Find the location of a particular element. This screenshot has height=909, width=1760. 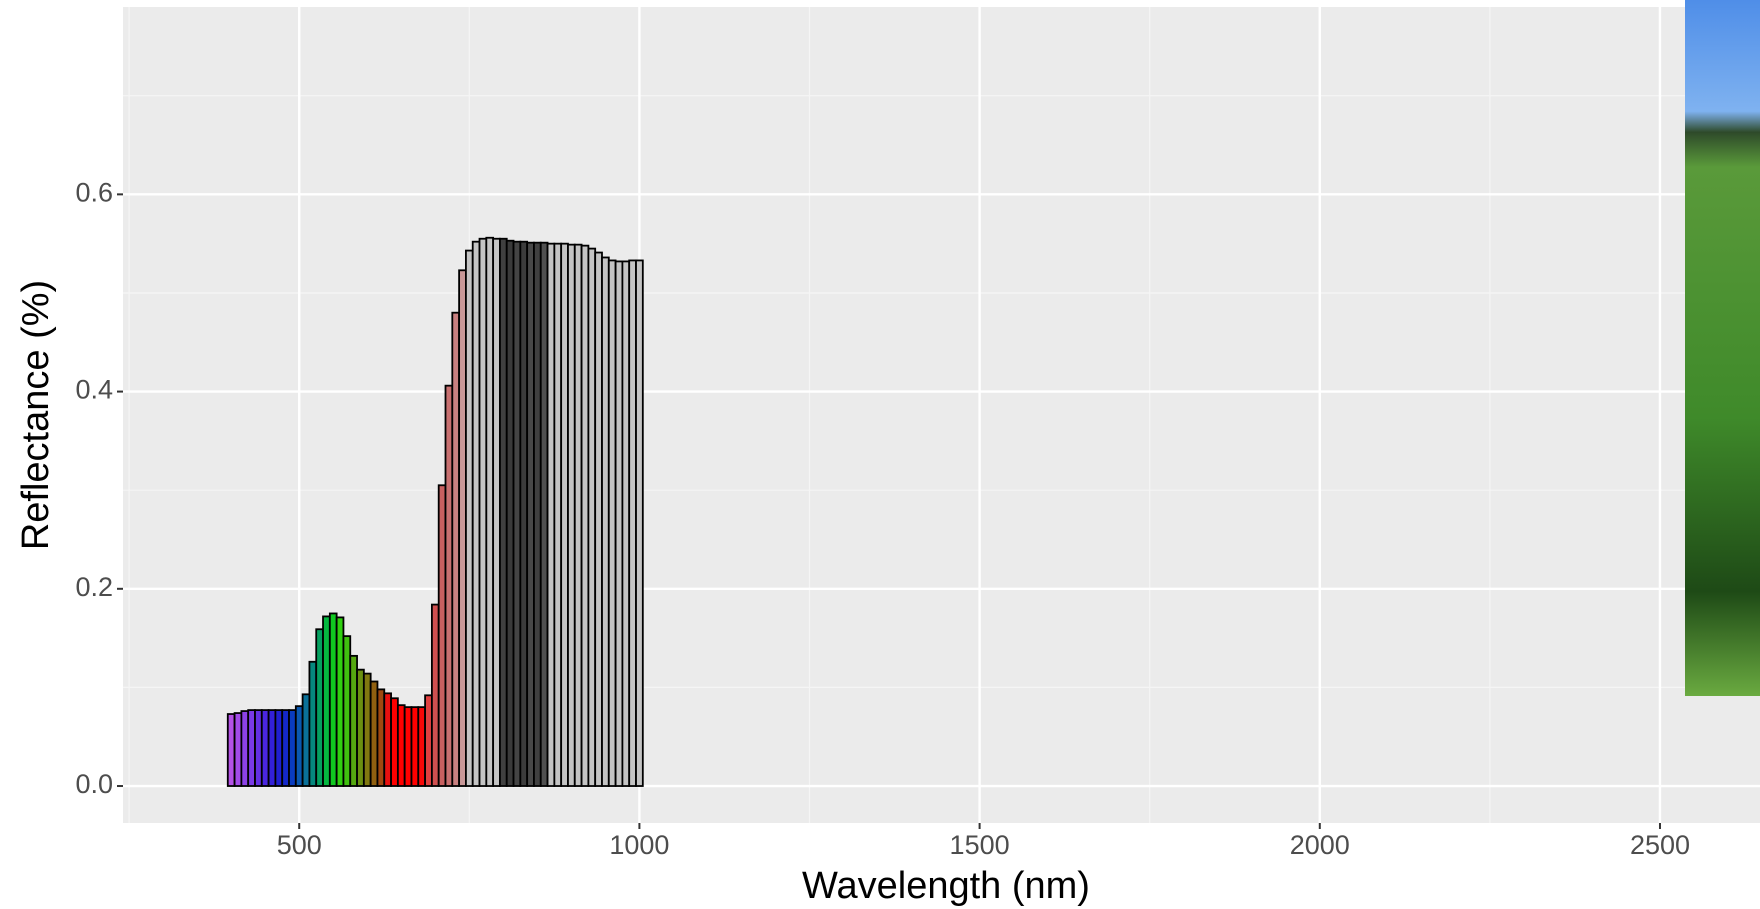

y-tick-label: 0.0 is located at coordinates (94, 784).